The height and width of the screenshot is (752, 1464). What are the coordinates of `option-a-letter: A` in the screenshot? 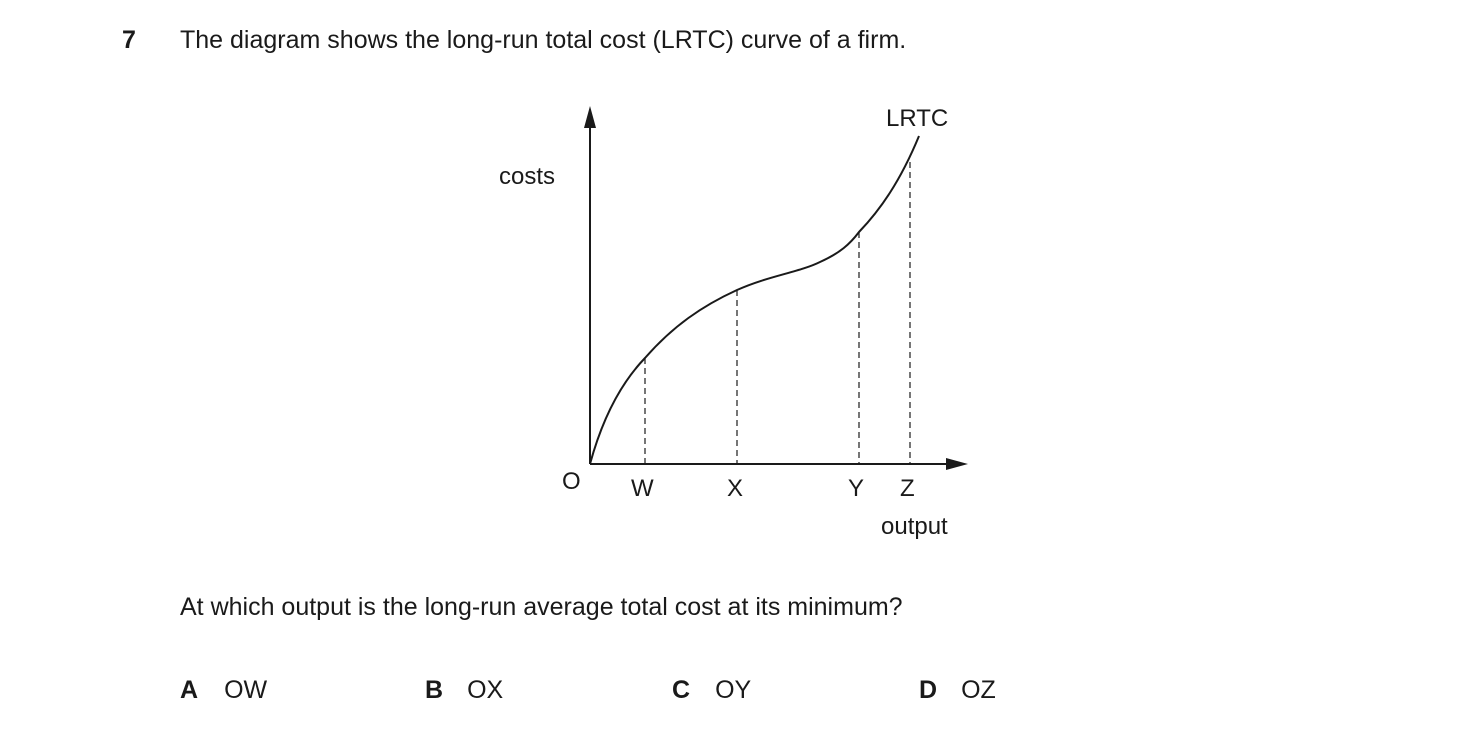 It's located at (189, 690).